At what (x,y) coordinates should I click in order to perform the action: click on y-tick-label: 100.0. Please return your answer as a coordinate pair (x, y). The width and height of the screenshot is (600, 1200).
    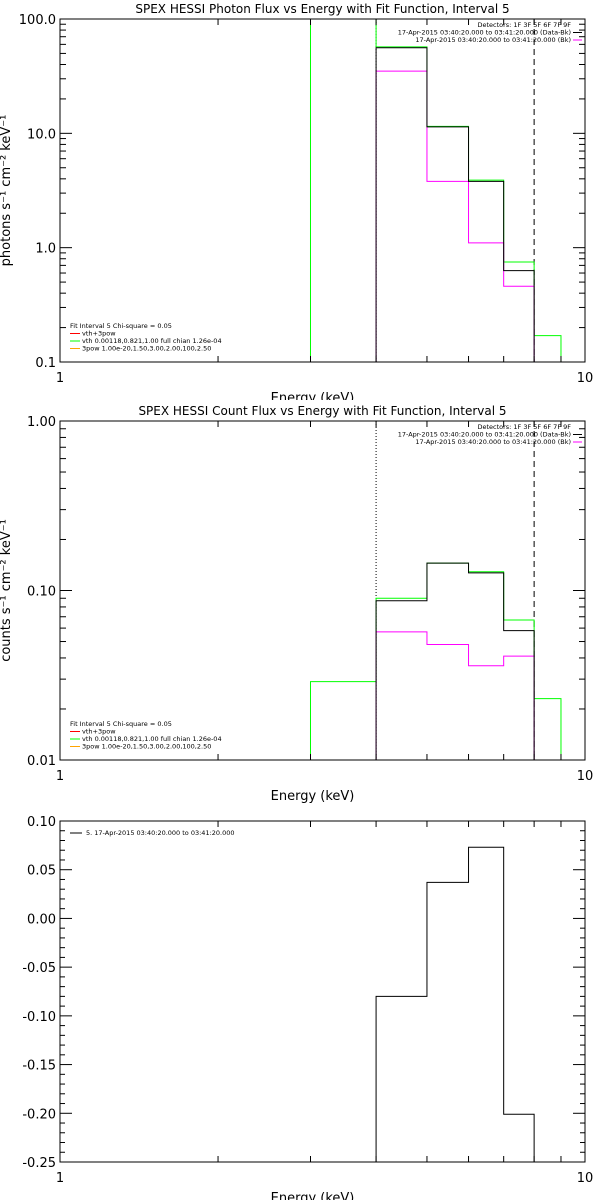
    Looking at the image, I should click on (37, 20).